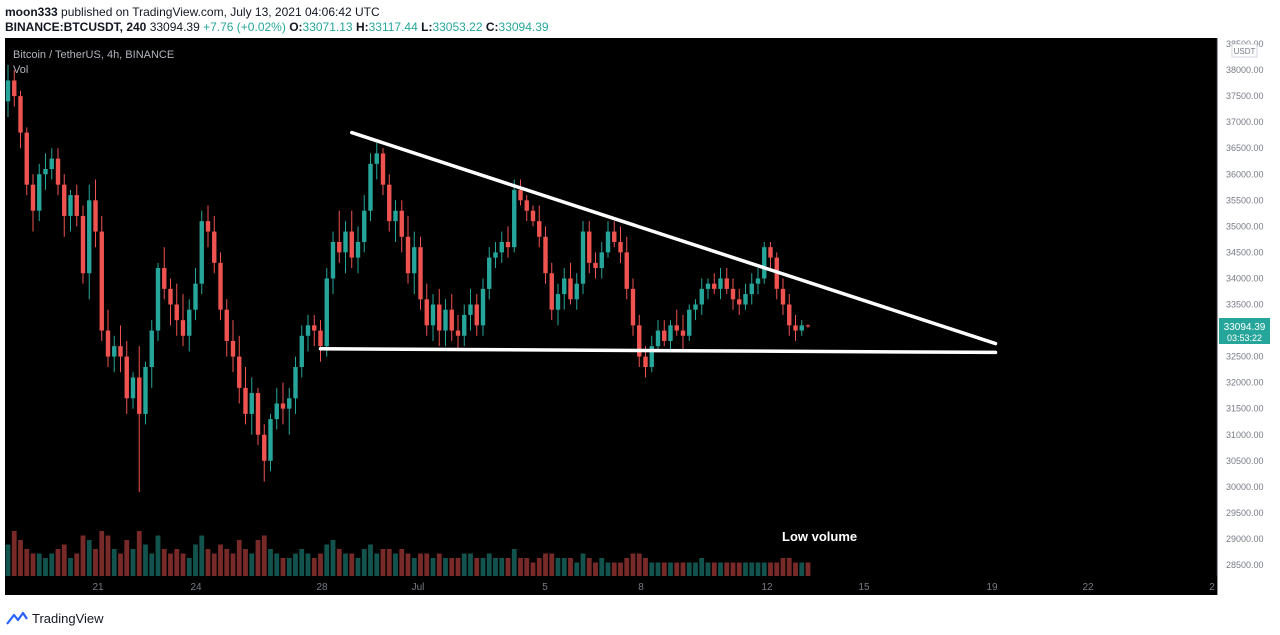 This screenshot has height=635, width=1280. What do you see at coordinates (1245, 70) in the screenshot?
I see `price-tick-label: 38000.00` at bounding box center [1245, 70].